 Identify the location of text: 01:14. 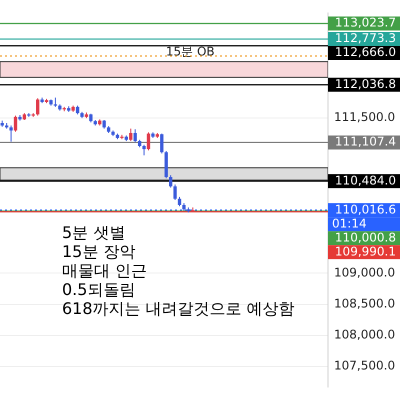
(349, 223).